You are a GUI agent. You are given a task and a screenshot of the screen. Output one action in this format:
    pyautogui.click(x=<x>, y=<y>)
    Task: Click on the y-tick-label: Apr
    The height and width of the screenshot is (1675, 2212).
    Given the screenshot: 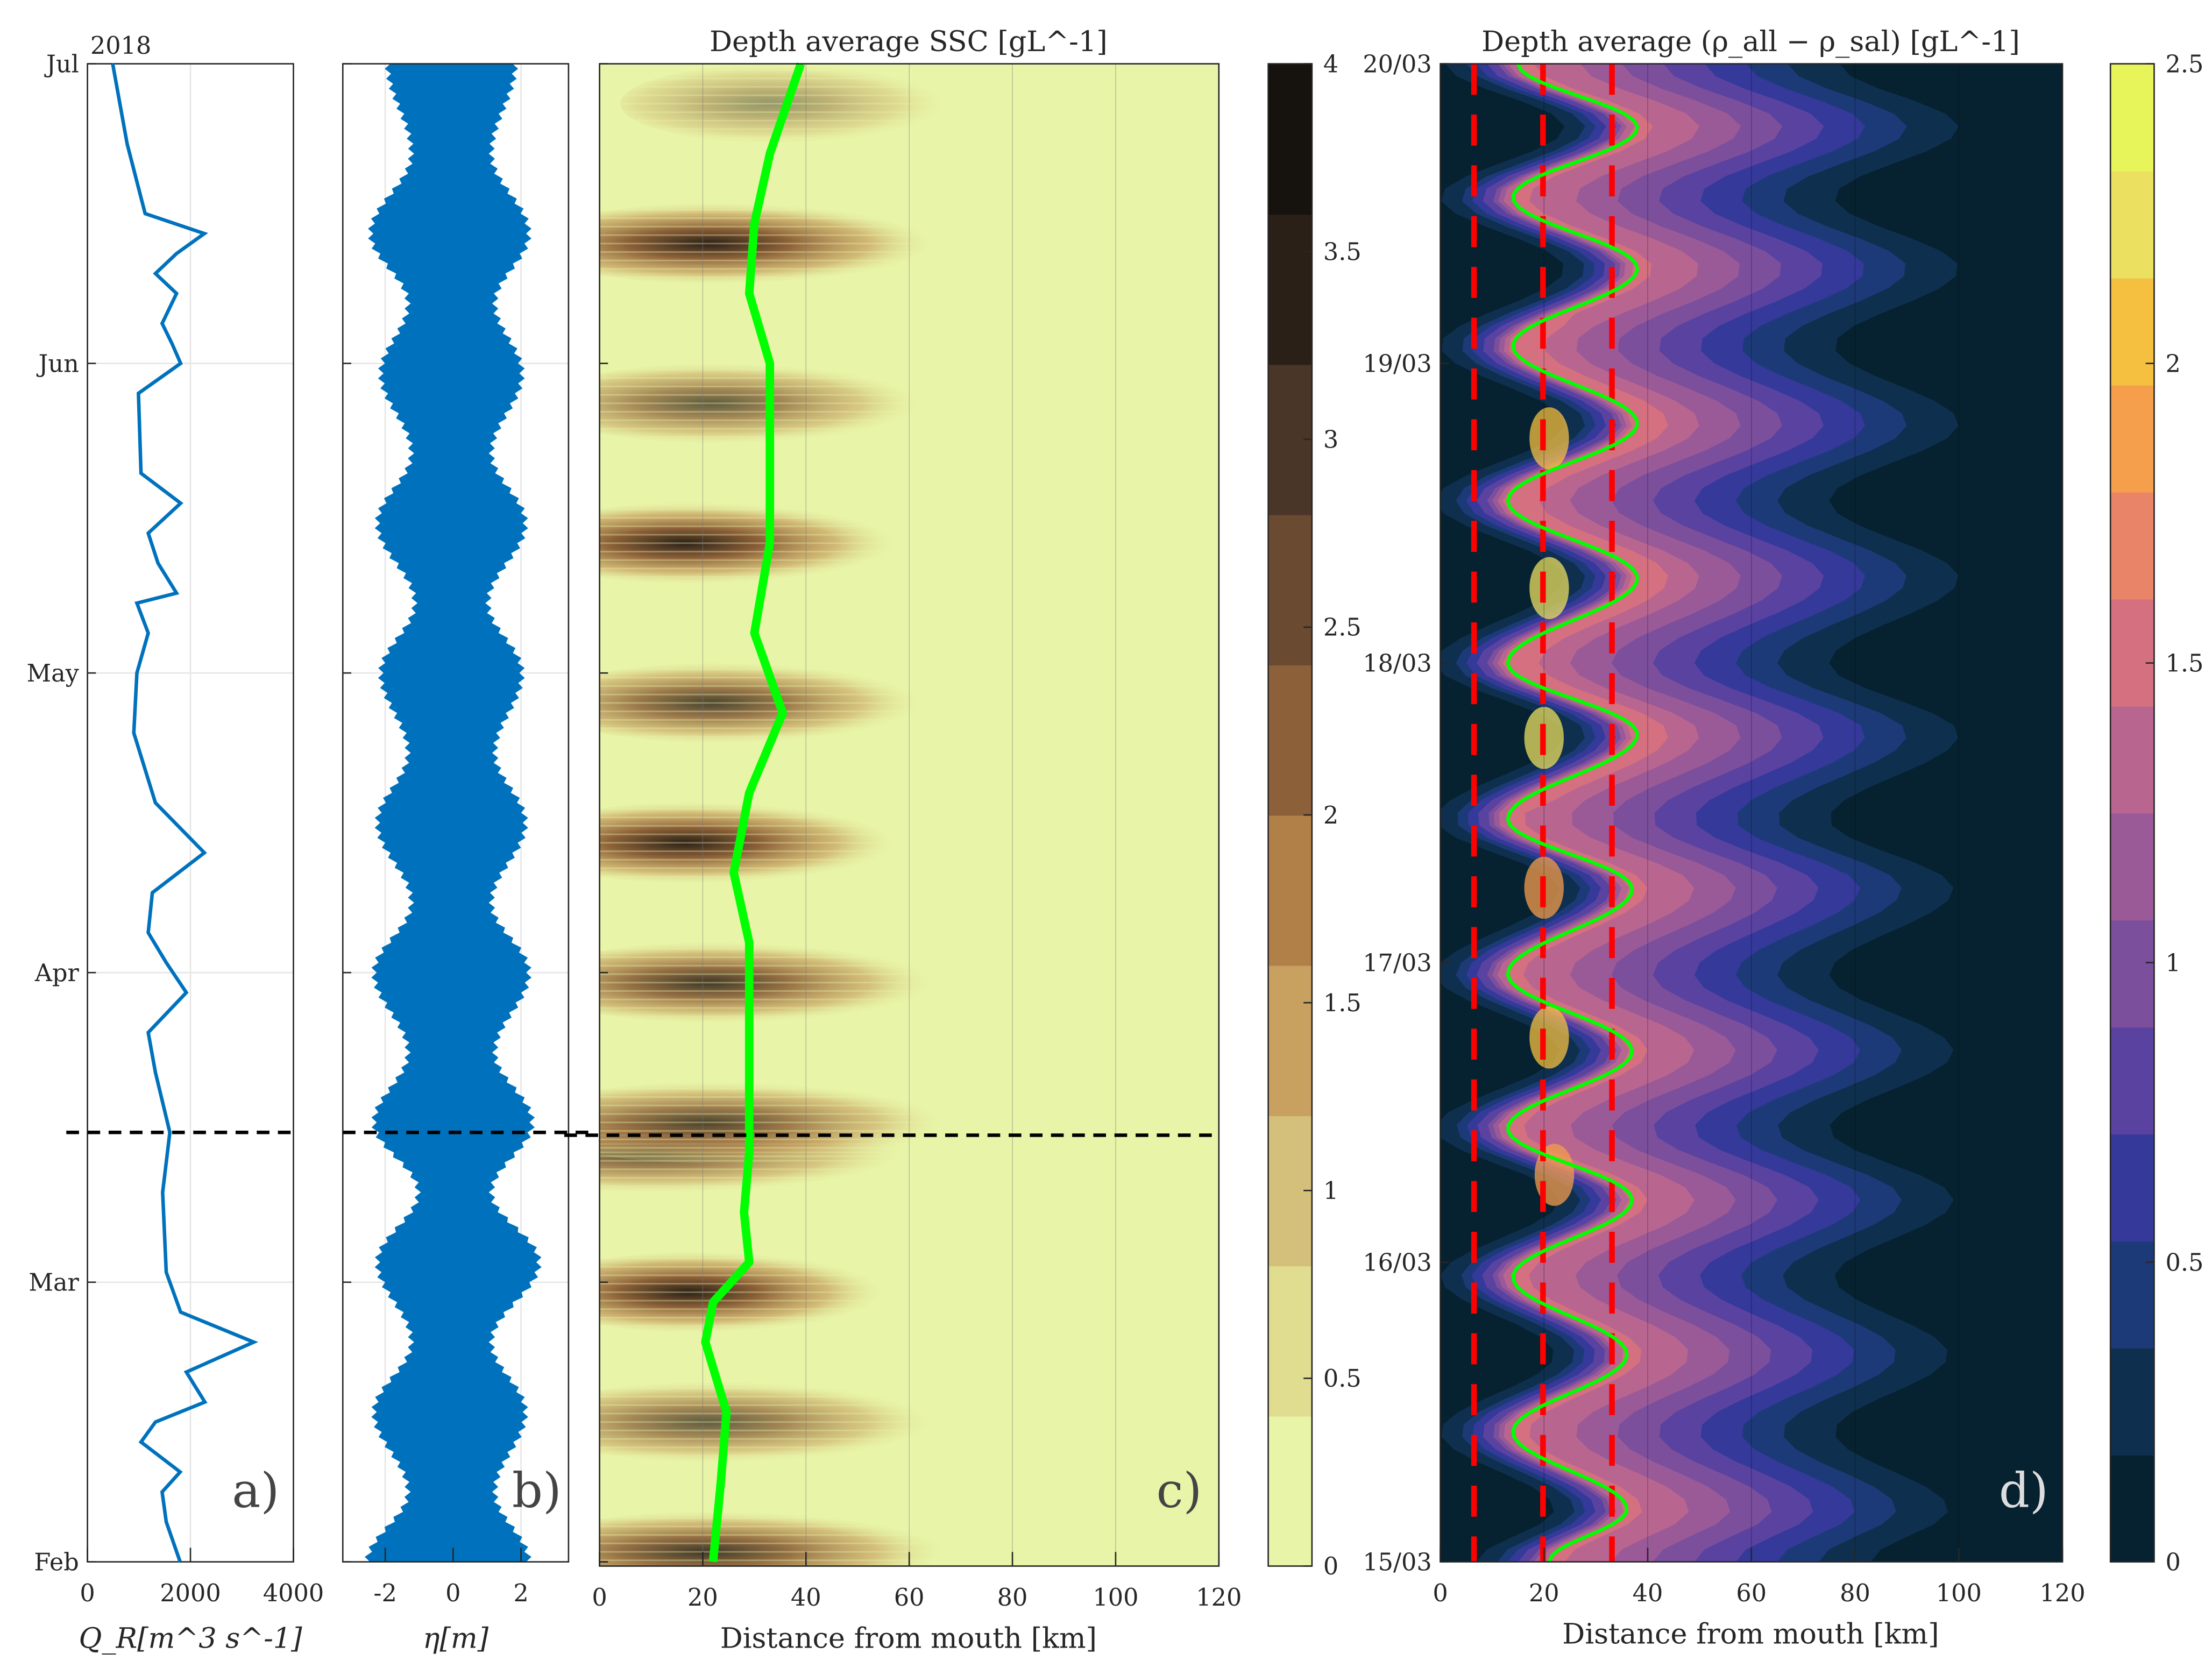 What is the action you would take?
    pyautogui.click(x=57, y=973)
    